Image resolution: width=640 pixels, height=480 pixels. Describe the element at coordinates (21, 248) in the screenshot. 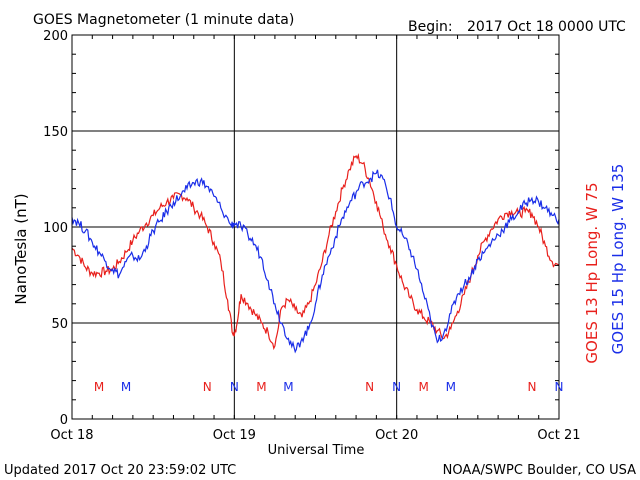

I see `y-axis-label: NanoTesla (nT)` at that location.